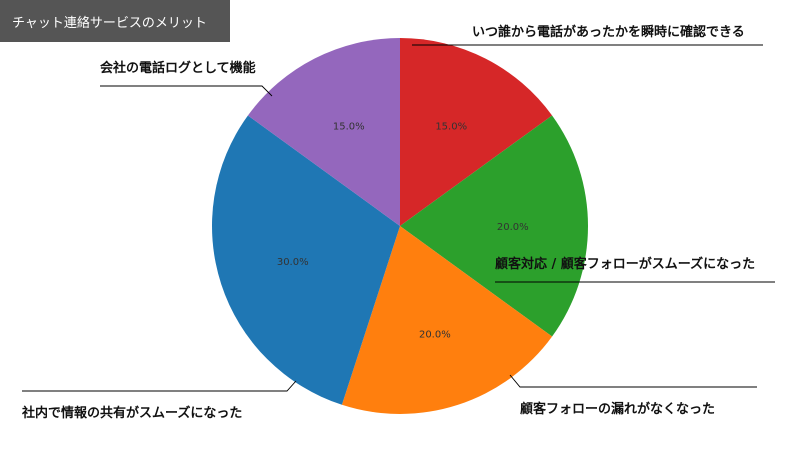  I want to click on slice-category-label-2: 顧客フォローの漏れがなくなった, so click(617, 409).